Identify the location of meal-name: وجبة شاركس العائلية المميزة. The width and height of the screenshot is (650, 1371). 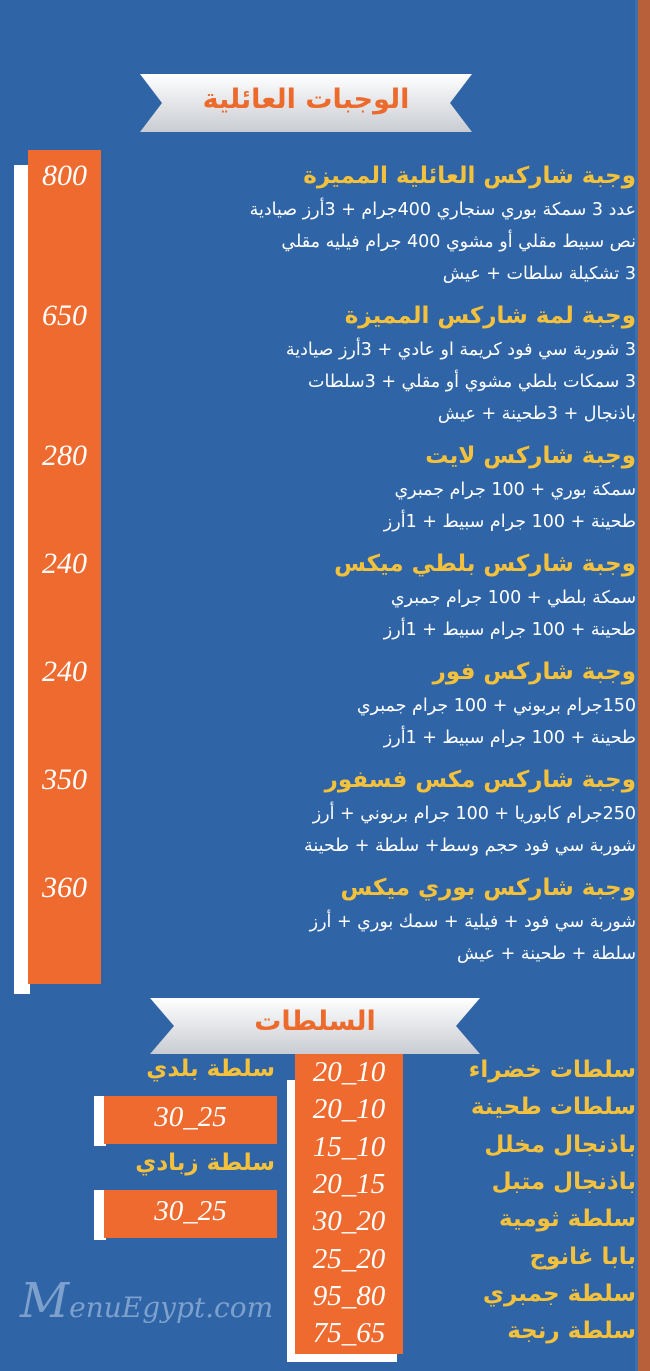
(469, 176).